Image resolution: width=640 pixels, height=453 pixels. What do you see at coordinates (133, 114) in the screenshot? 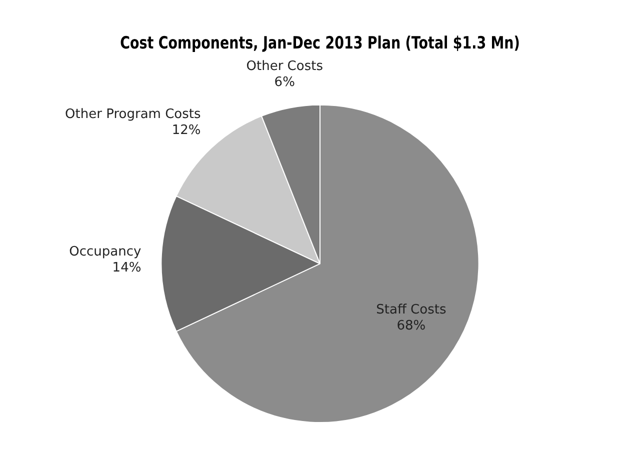
I see `slice-label: Other Program Costs` at bounding box center [133, 114].